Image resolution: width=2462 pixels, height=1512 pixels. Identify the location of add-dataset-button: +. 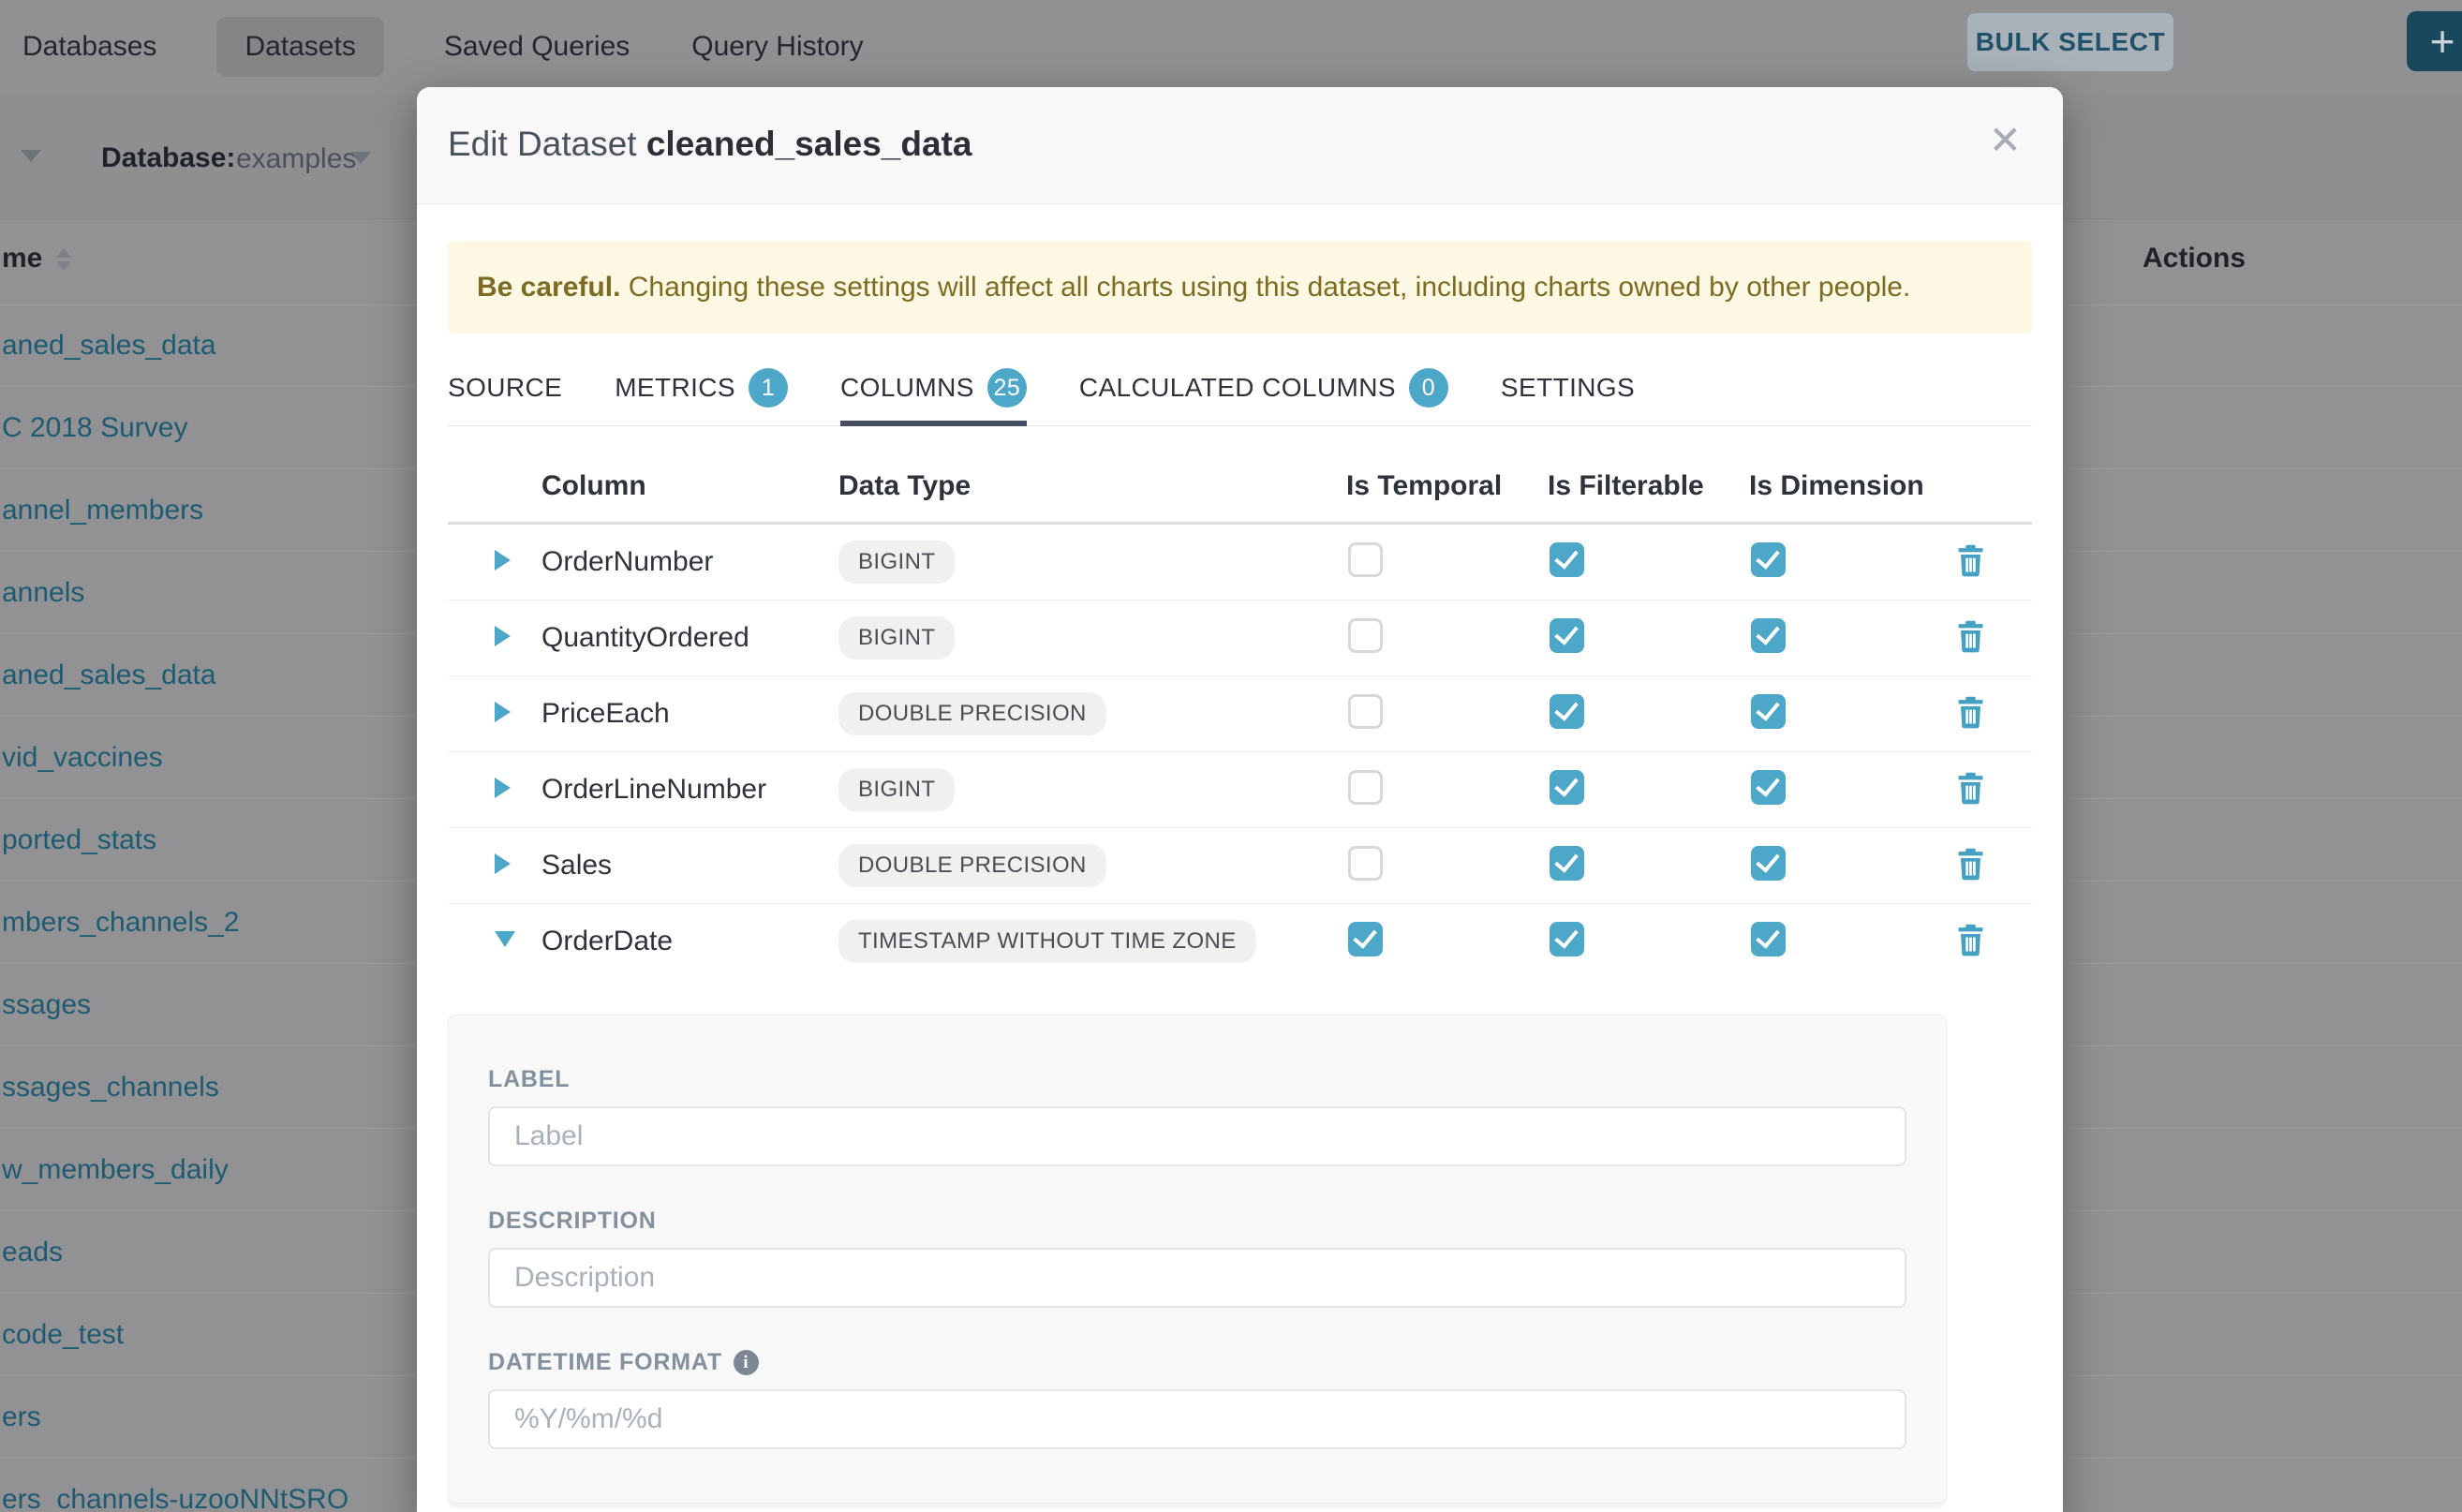
(2434, 41).